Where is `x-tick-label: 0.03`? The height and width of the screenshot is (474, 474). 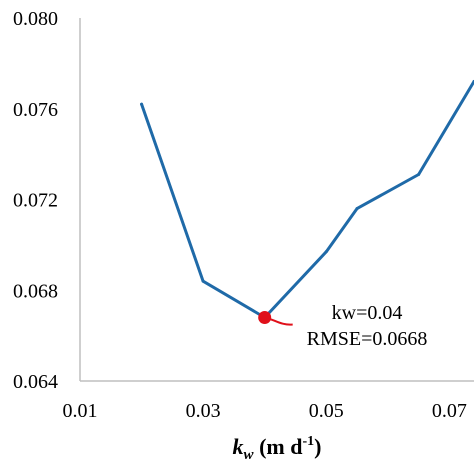
x-tick-label: 0.03 is located at coordinates (203, 411).